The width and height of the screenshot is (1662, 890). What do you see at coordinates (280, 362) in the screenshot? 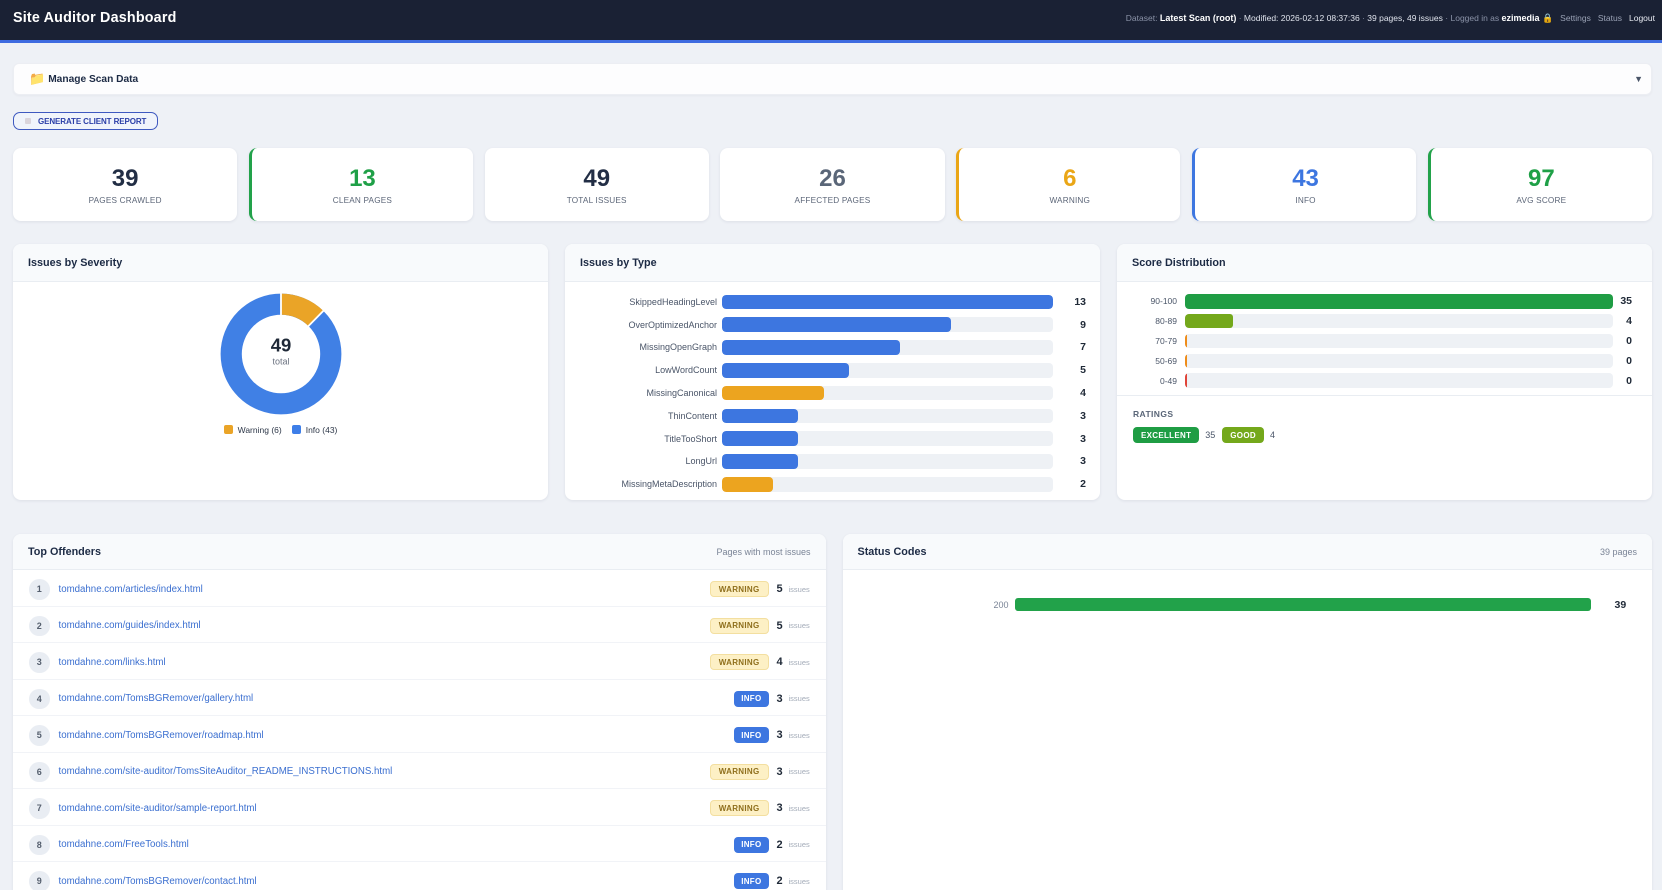
I see `svg-text: total` at bounding box center [280, 362].